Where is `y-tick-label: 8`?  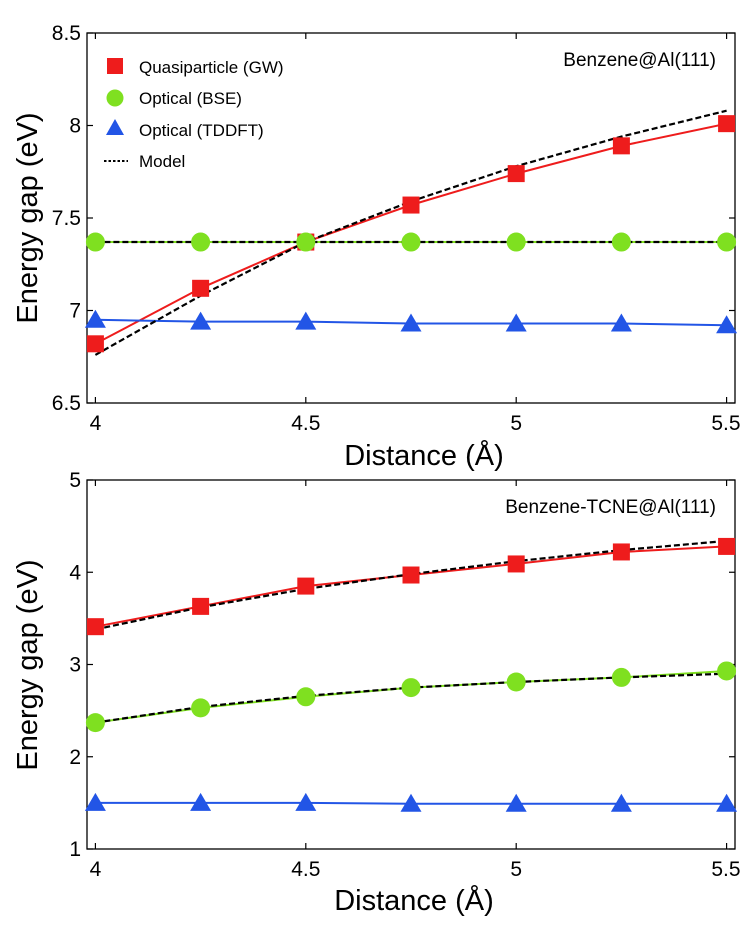
y-tick-label: 8 is located at coordinates (75, 126).